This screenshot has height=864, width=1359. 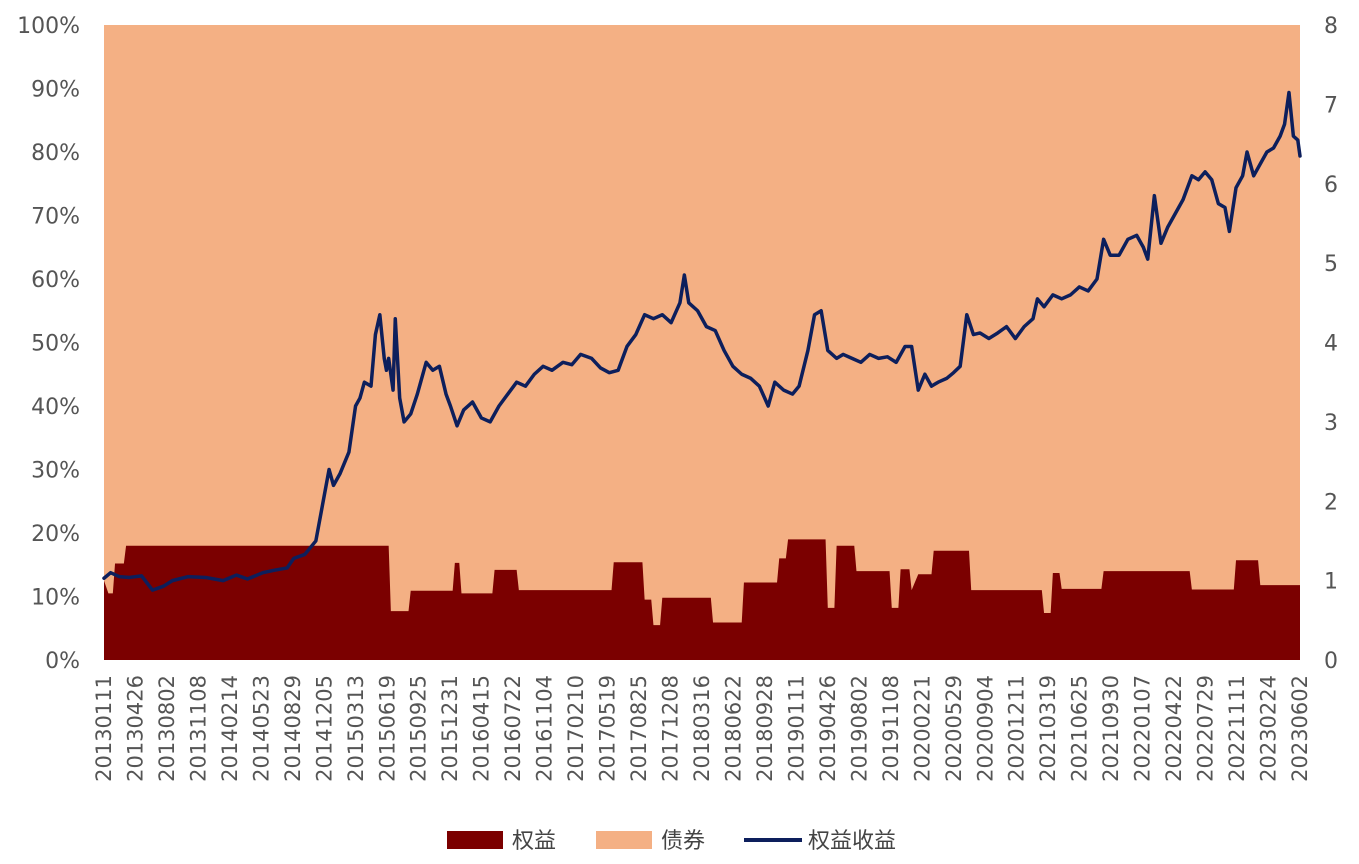 I want to click on y-right-tick-label: 6, so click(x=1331, y=185).